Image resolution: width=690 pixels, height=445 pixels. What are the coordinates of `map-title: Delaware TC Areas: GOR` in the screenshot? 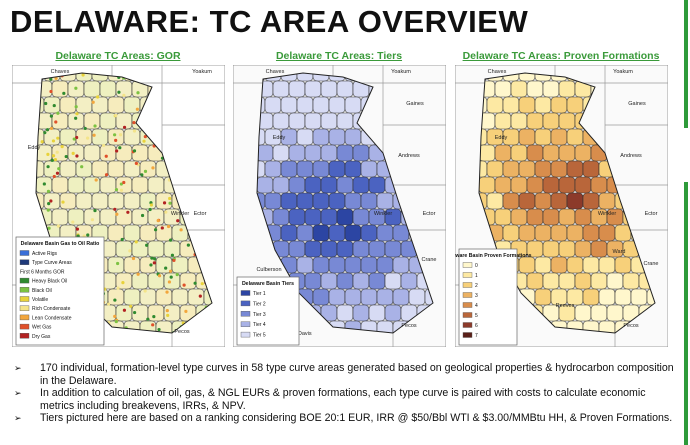 It's located at (118, 56).